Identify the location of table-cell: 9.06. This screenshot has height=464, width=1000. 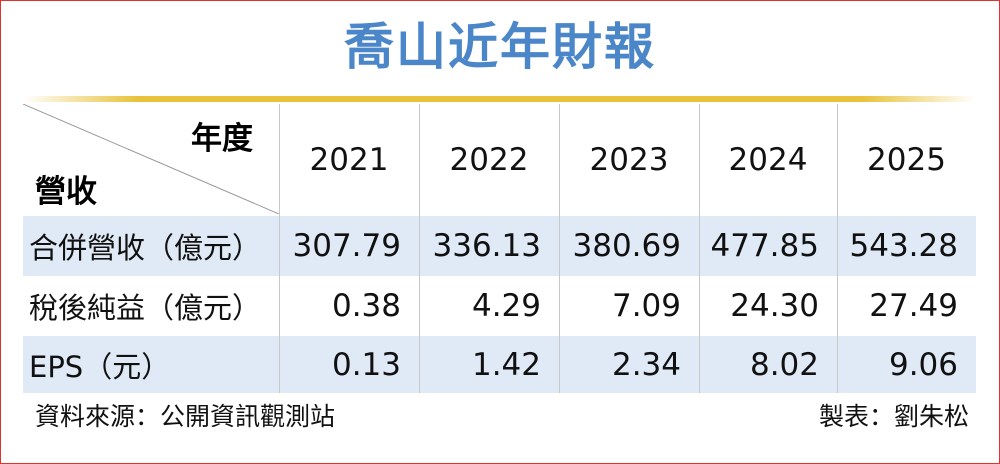
(923, 364).